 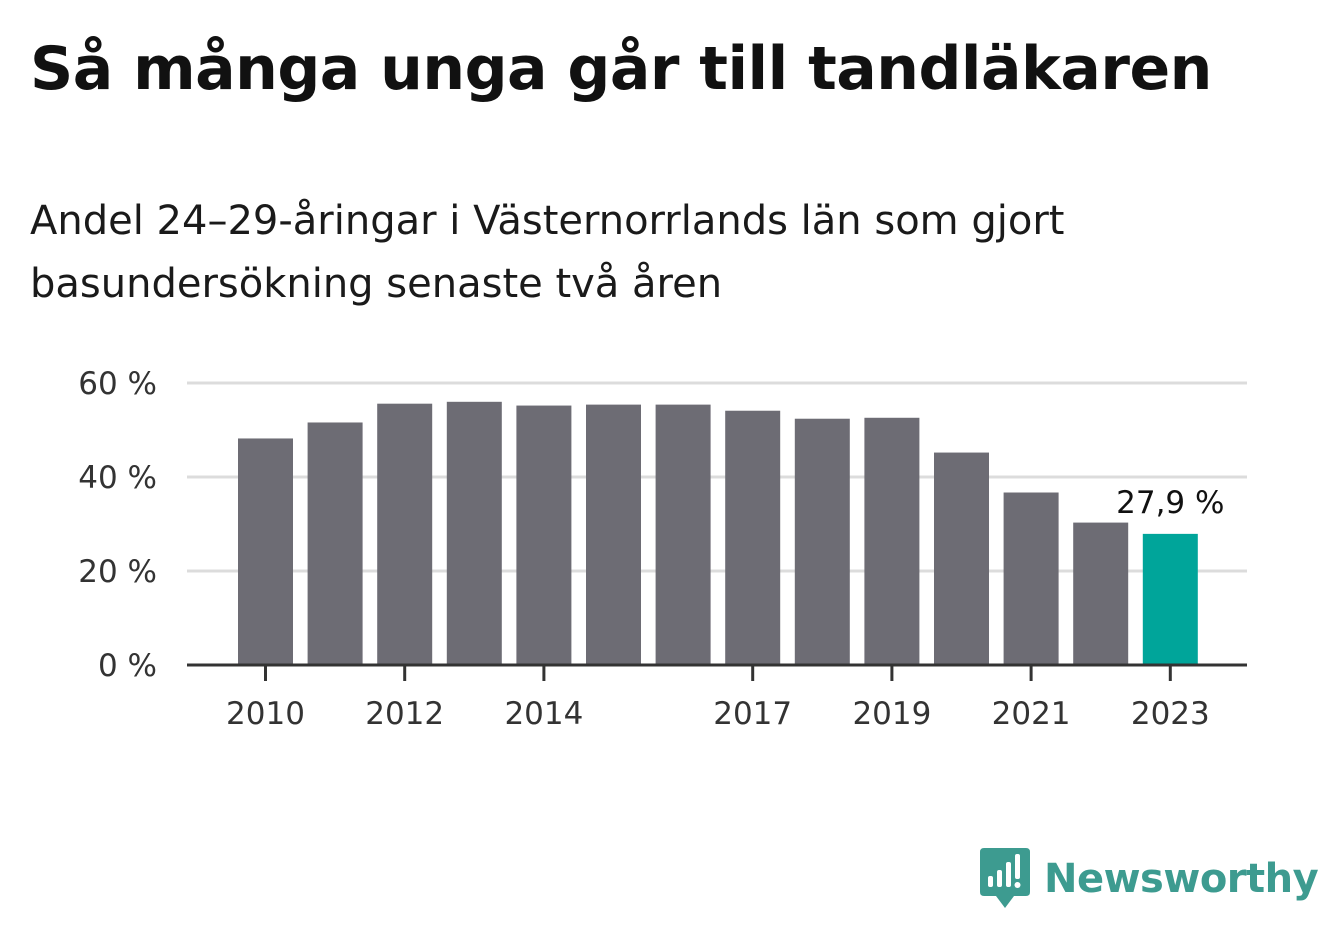 What do you see at coordinates (543, 714) in the screenshot?
I see `x-tick-label: 2014` at bounding box center [543, 714].